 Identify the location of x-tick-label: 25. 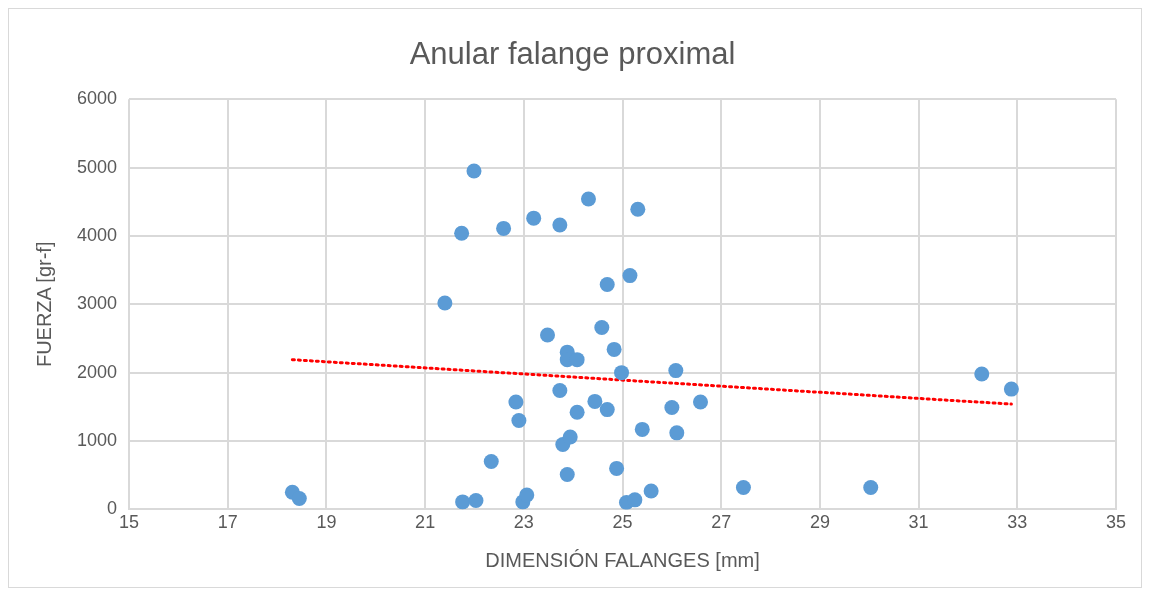
(622, 522).